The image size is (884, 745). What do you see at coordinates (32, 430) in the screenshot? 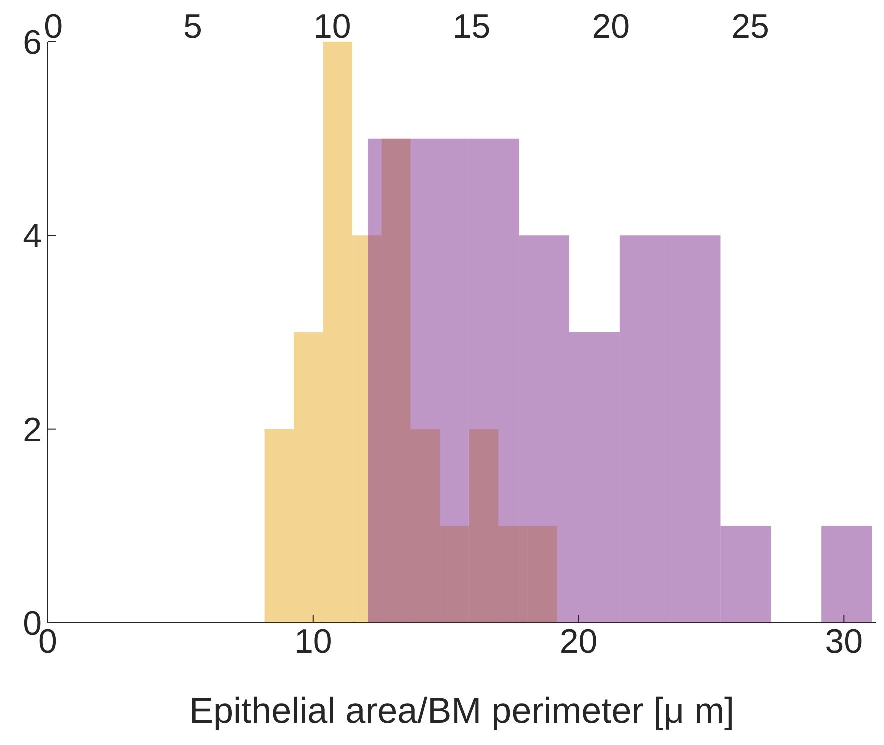
I see `y-tick-label: 2` at bounding box center [32, 430].